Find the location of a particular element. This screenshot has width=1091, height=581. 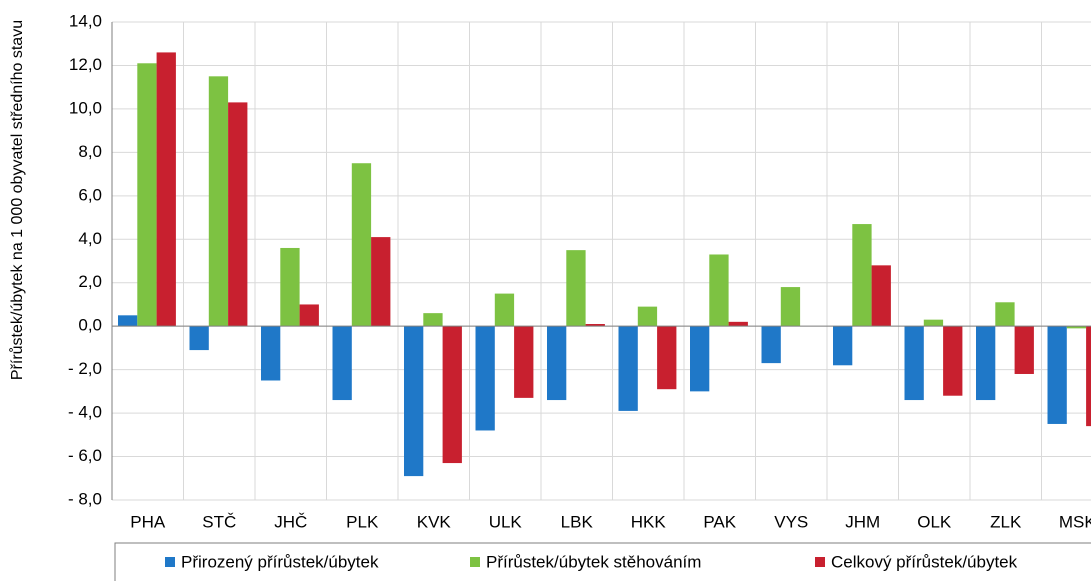

y-tick-label: 6,0 is located at coordinates (90, 194).